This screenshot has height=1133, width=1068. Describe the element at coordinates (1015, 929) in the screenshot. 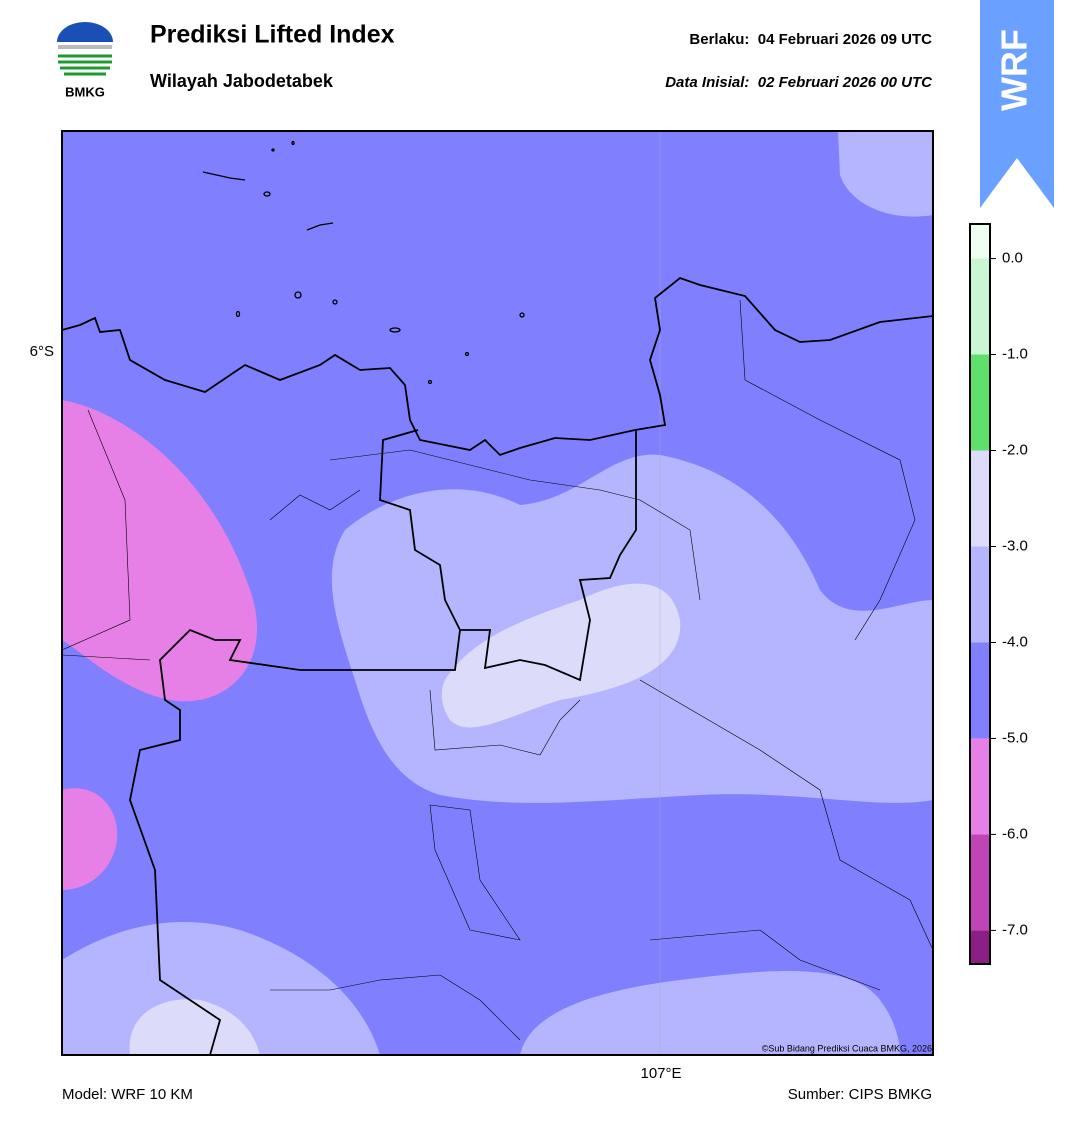

I see `colorbar-tick-label: -7.0` at that location.